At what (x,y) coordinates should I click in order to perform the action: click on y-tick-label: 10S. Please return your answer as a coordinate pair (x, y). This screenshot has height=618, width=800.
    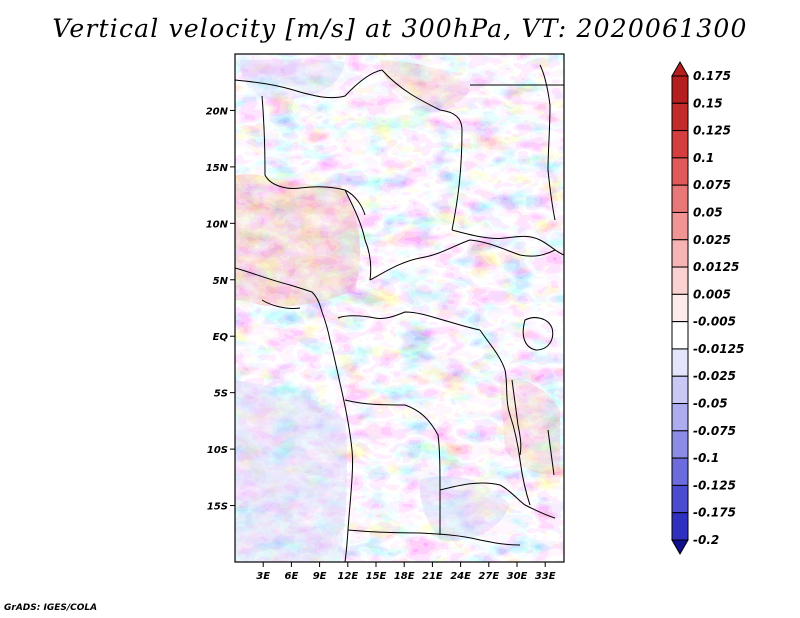
    Looking at the image, I should click on (217, 450).